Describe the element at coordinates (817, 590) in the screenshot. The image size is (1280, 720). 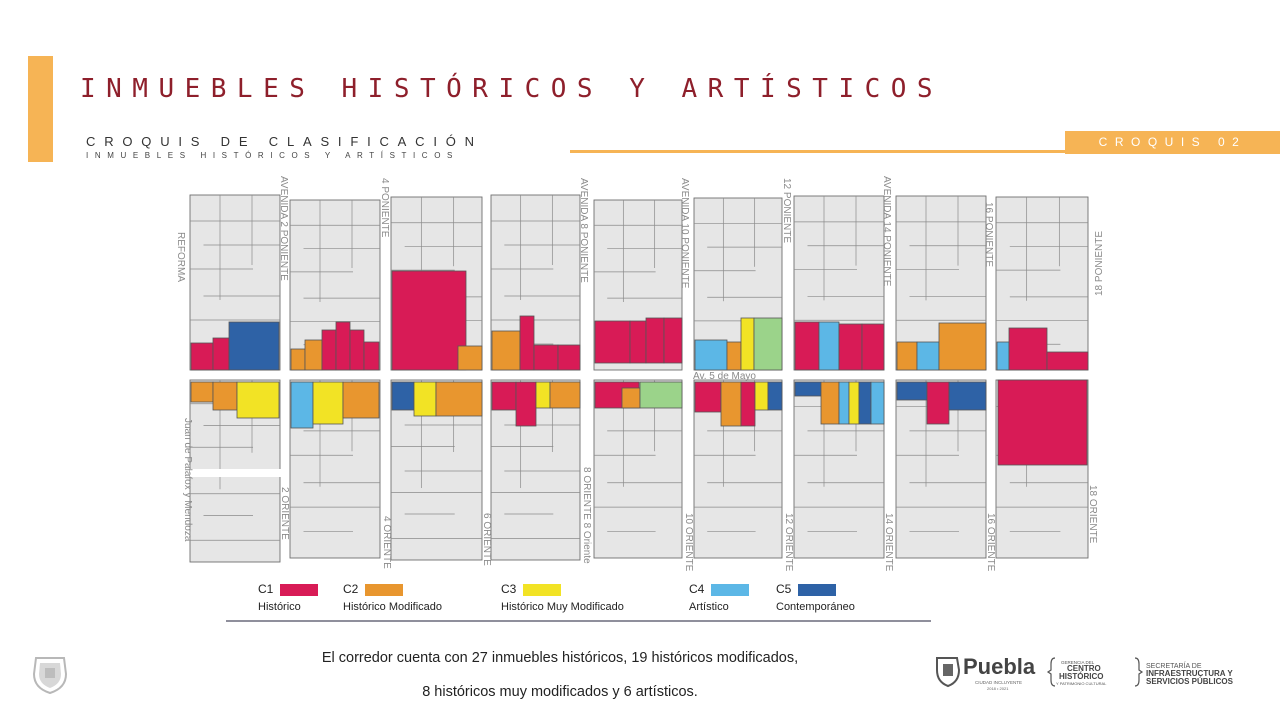
I see `legend-swatch-c5` at that location.